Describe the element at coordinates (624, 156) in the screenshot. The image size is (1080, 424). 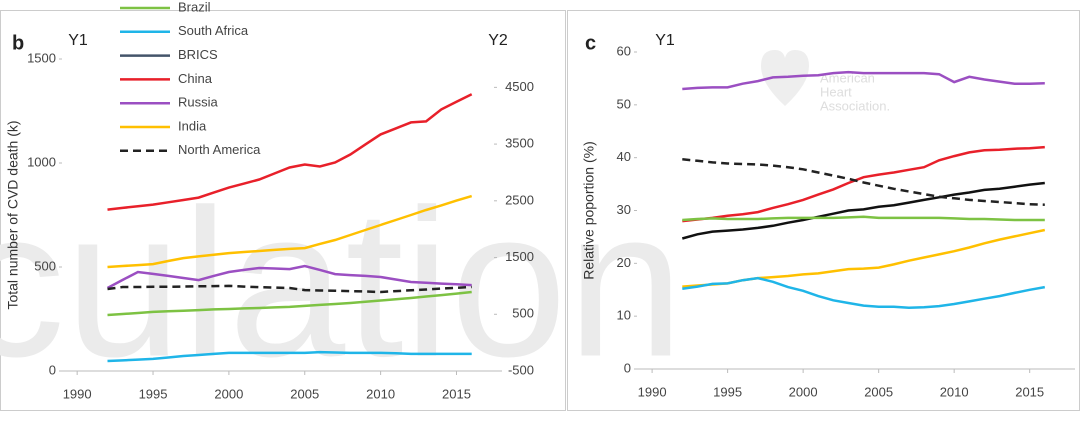
I see `y-tick-label: 40` at that location.